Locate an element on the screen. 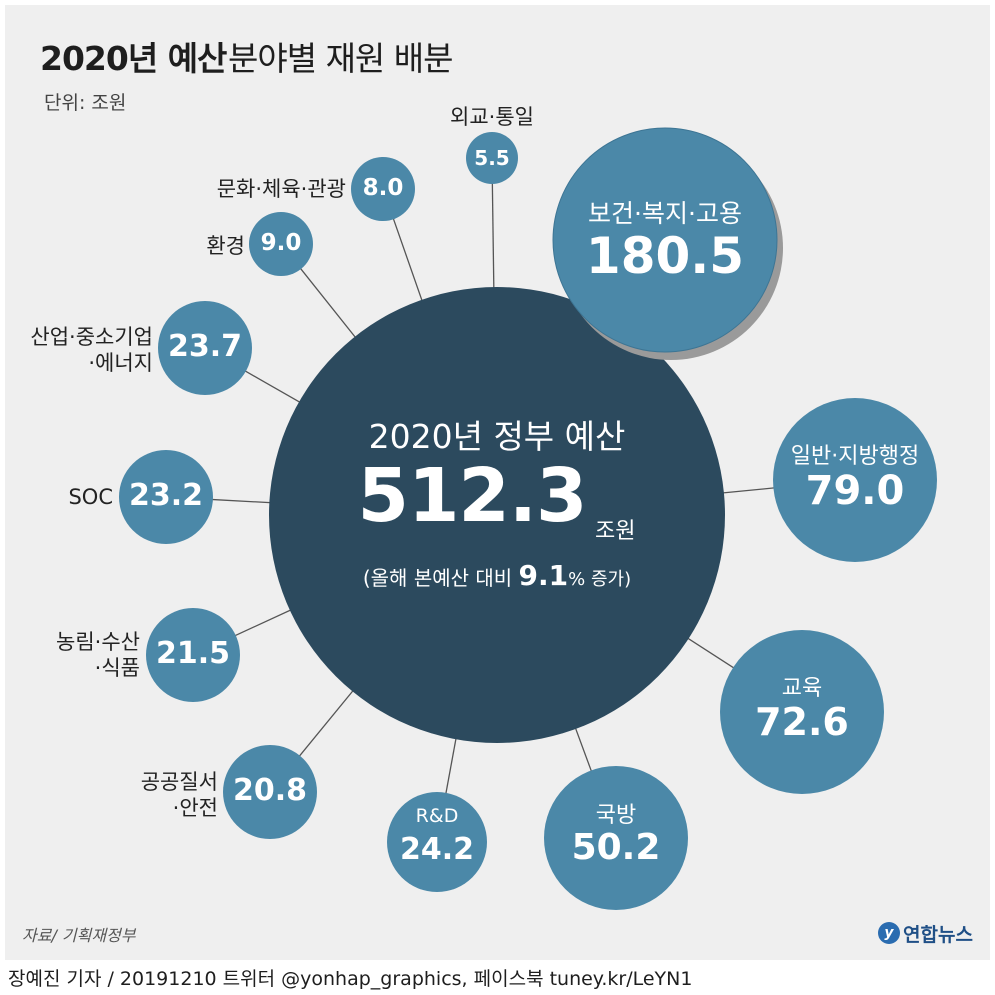  yonhap-logo-icon: y is located at coordinates (889, 933).